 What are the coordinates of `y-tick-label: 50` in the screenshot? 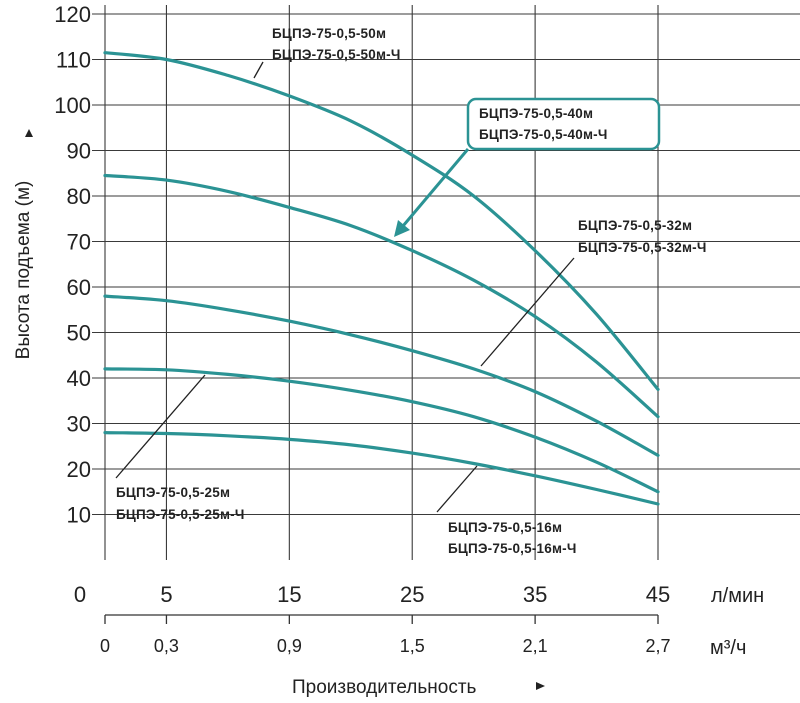 It's located at (79, 333).